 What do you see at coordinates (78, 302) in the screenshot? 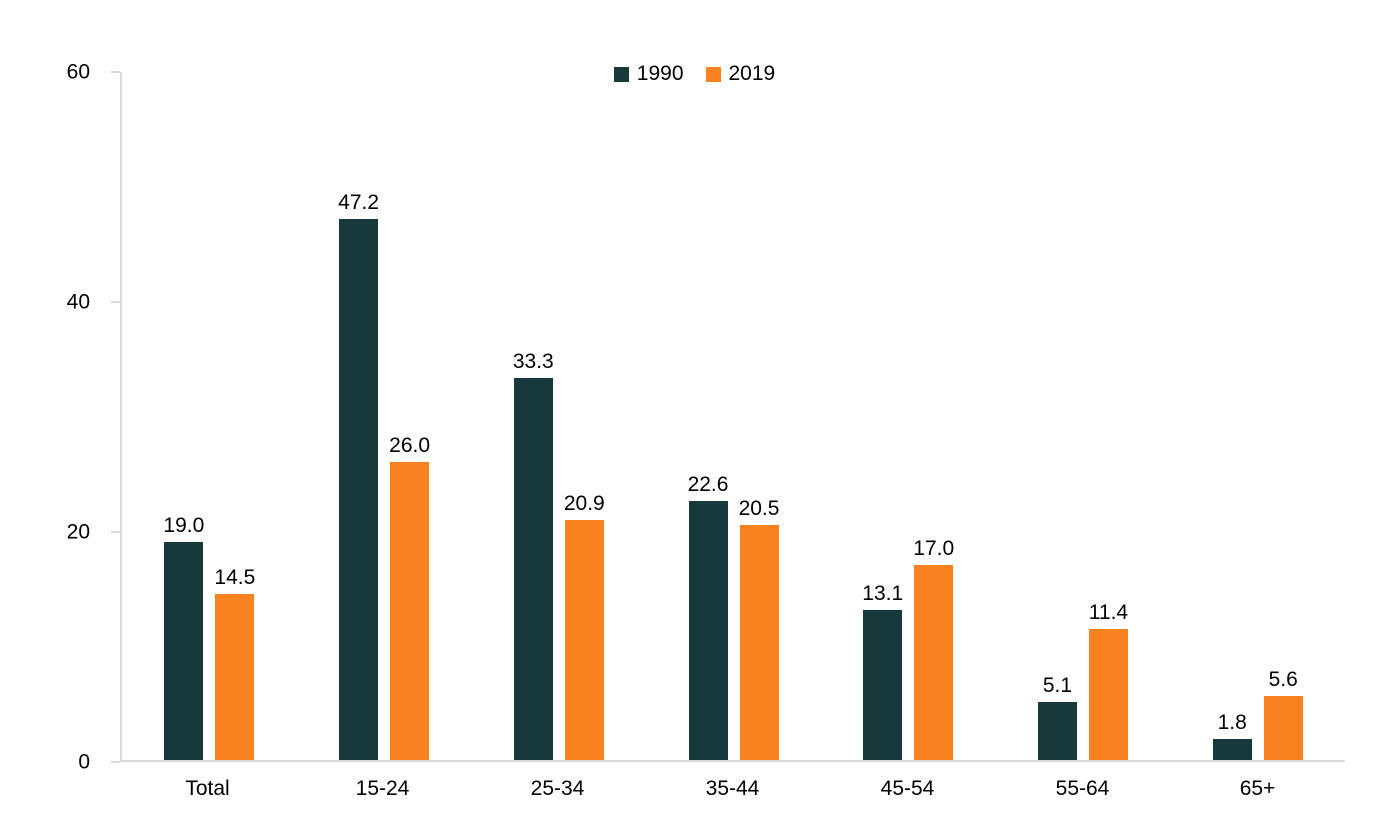
I see `y-tick-label-40: 40` at bounding box center [78, 302].